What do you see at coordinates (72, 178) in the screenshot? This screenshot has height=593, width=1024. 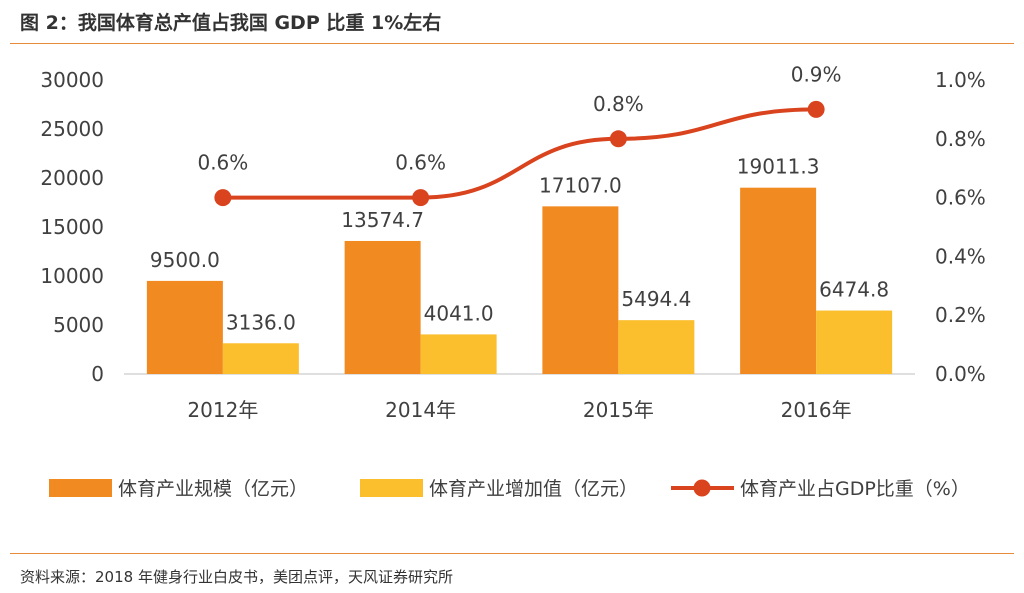 I see `y-tick-label: 20000` at bounding box center [72, 178].